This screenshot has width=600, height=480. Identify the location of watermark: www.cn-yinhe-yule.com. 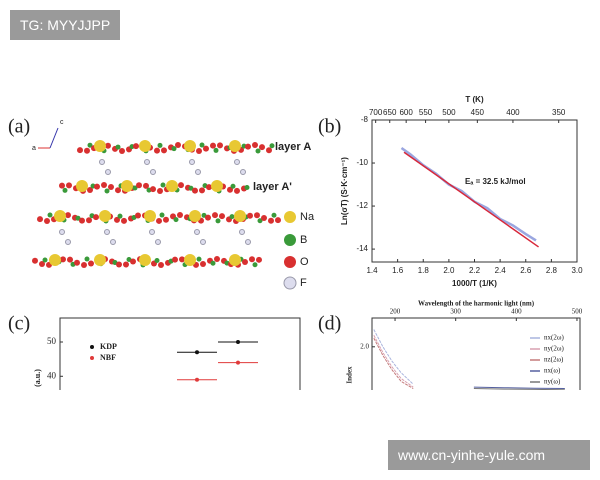
(489, 455).